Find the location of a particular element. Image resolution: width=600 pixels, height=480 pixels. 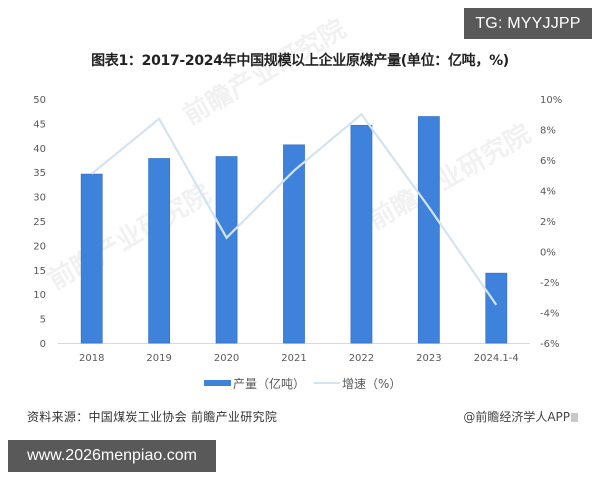

credit-mark-icon is located at coordinates (574, 417).